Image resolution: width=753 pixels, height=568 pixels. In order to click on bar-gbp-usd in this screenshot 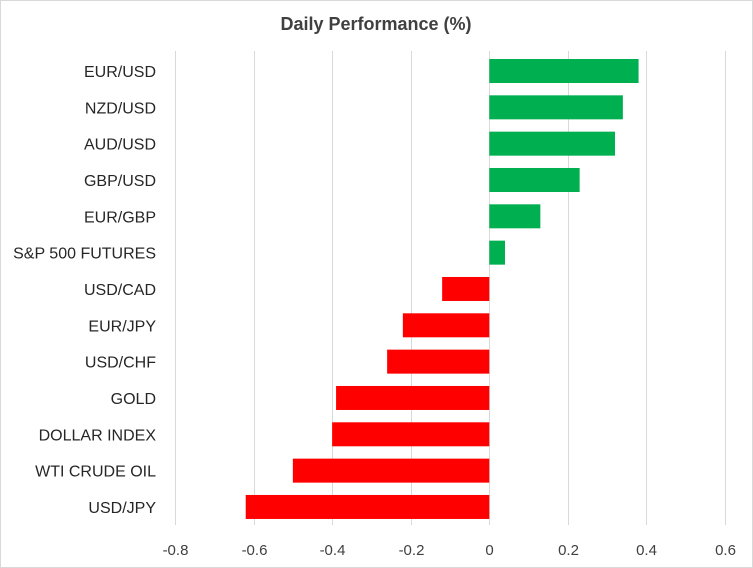, I will do `click(534, 179)`.